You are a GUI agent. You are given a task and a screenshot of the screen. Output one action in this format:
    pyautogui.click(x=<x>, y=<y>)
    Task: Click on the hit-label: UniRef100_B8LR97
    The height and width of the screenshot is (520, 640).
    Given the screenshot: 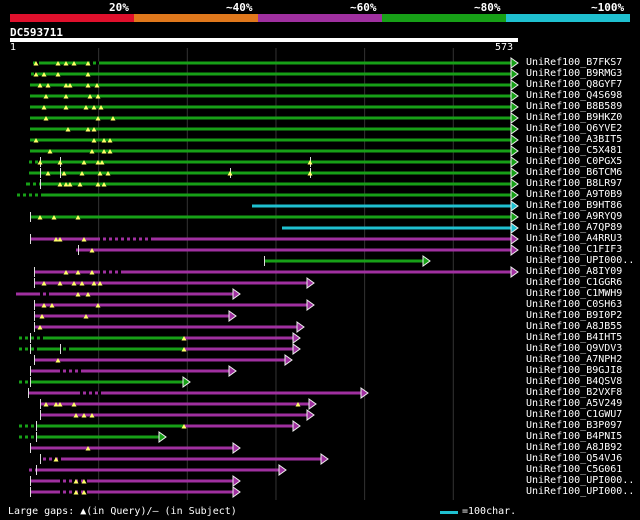 What is the action you would take?
    pyautogui.click(x=574, y=183)
    